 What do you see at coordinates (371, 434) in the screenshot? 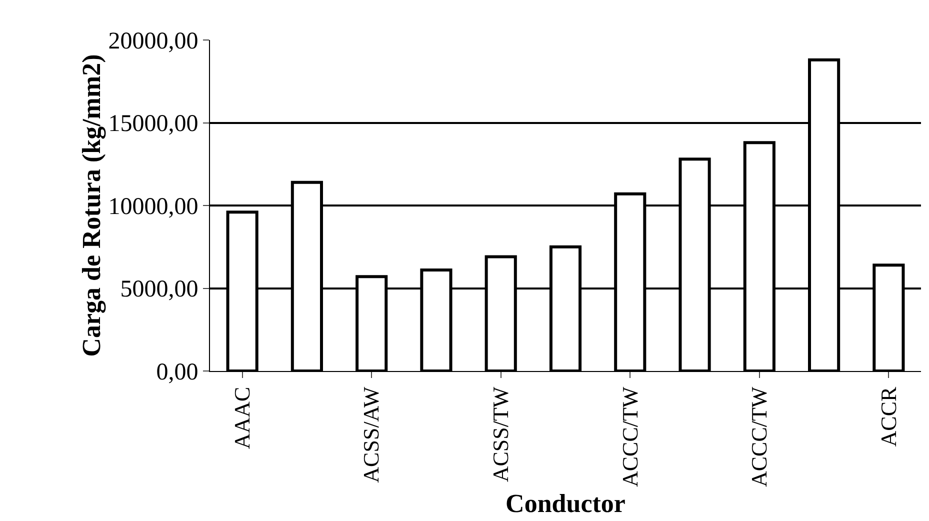
I see `x-tick-label: ACSS/AW` at bounding box center [371, 434].